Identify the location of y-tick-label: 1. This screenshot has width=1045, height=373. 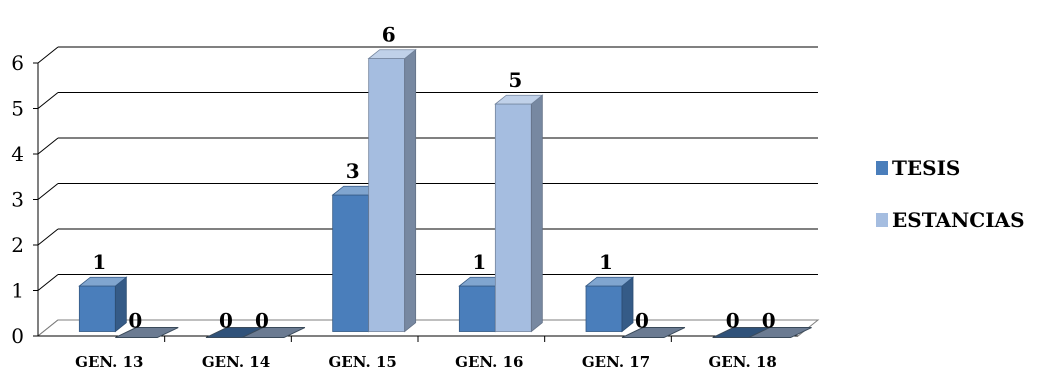
(17, 291).